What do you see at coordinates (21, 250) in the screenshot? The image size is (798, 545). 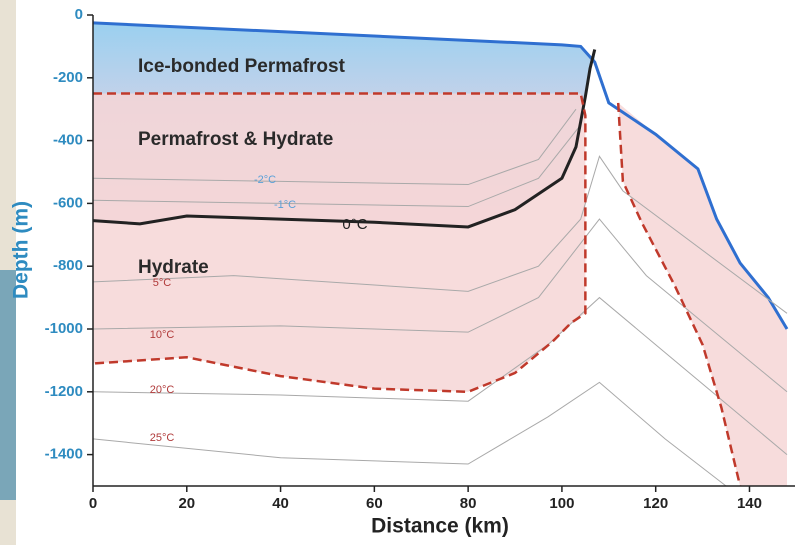 I see `y-axis-label: Depth (m)` at bounding box center [21, 250].